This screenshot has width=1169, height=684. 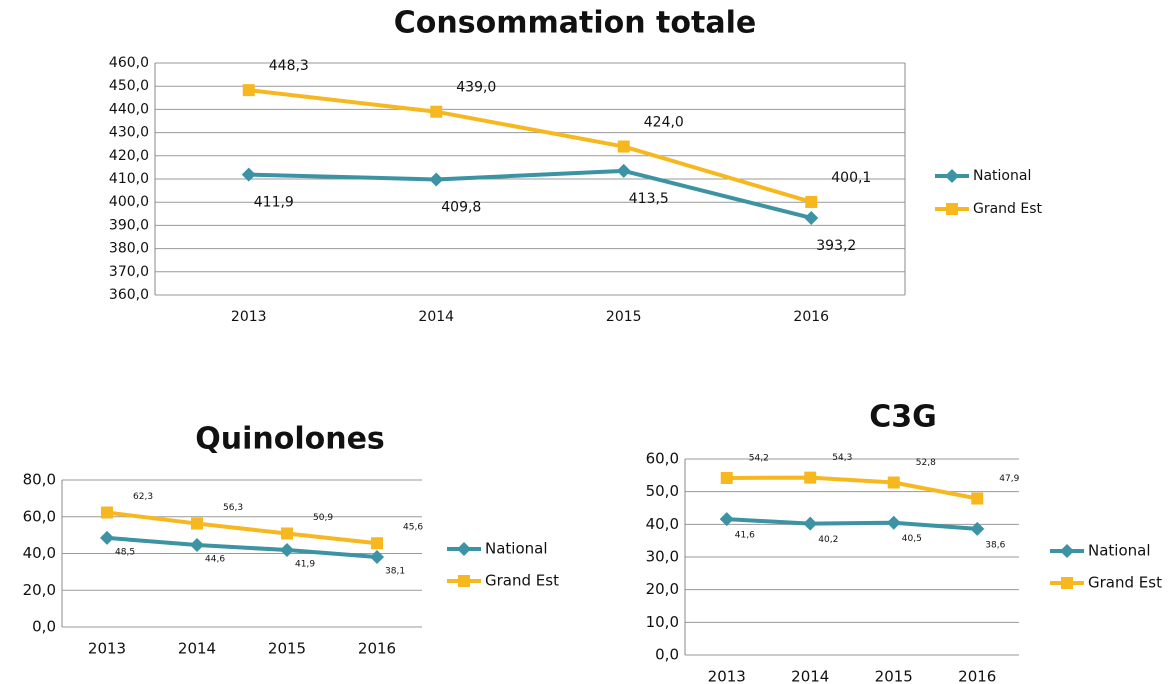 What do you see at coordinates (323, 518) in the screenshot?
I see `data-label: 50,9` at bounding box center [323, 518].